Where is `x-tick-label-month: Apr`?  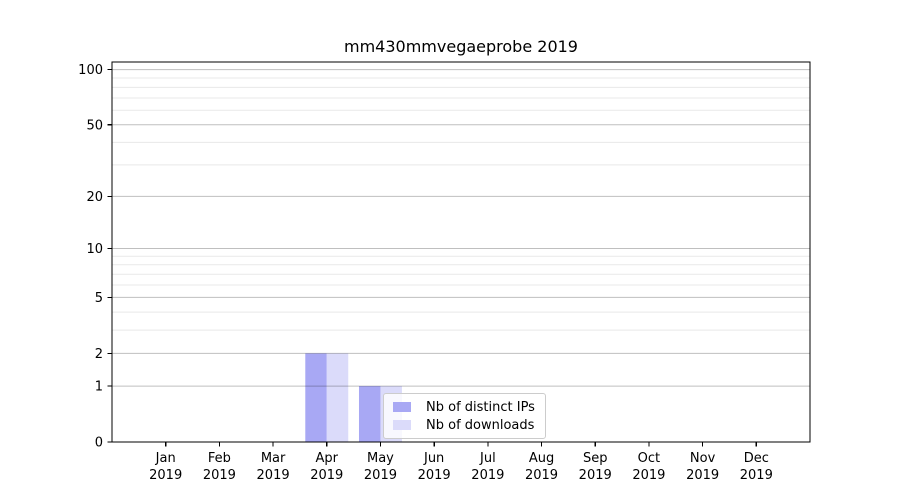
x-tick-label-month: Apr is located at coordinates (327, 458).